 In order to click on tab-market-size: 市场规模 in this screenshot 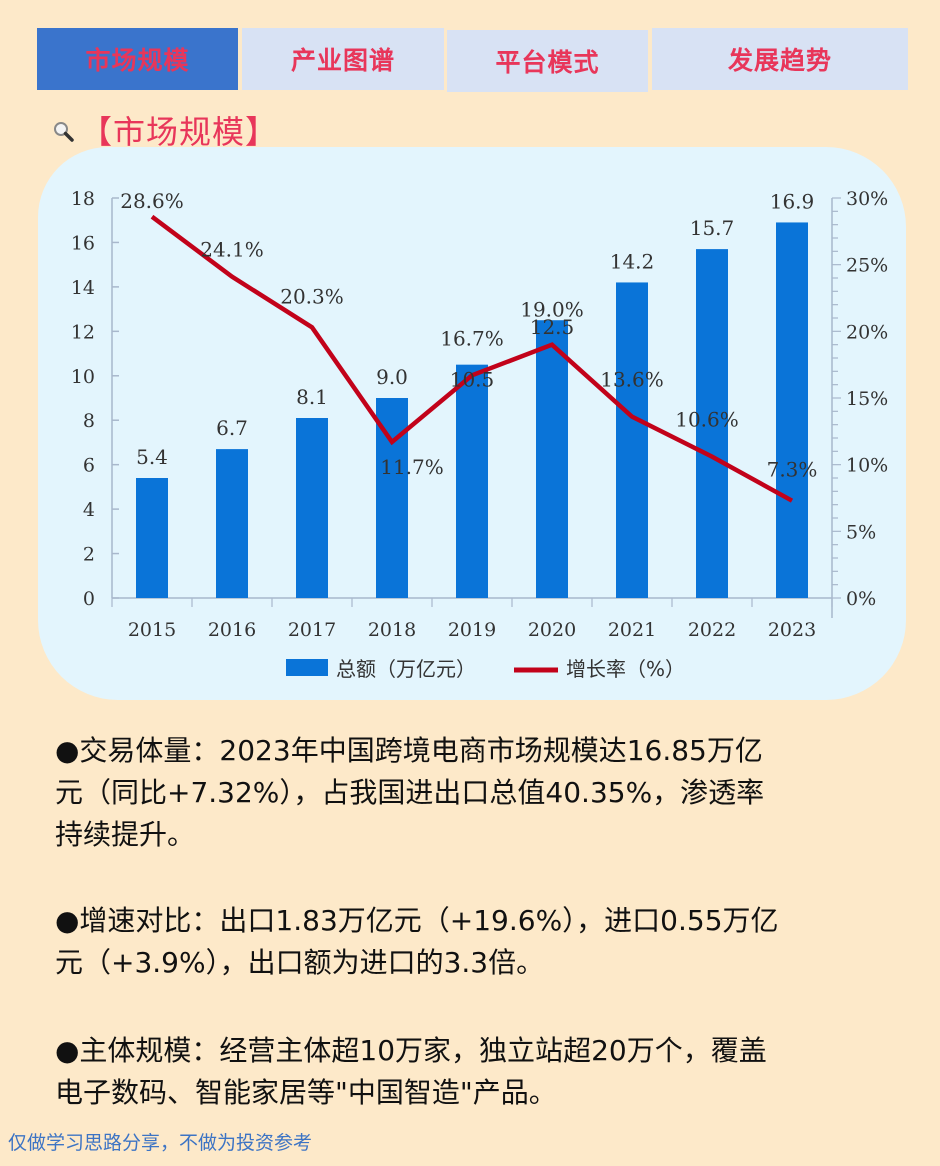, I will do `click(137, 59)`.